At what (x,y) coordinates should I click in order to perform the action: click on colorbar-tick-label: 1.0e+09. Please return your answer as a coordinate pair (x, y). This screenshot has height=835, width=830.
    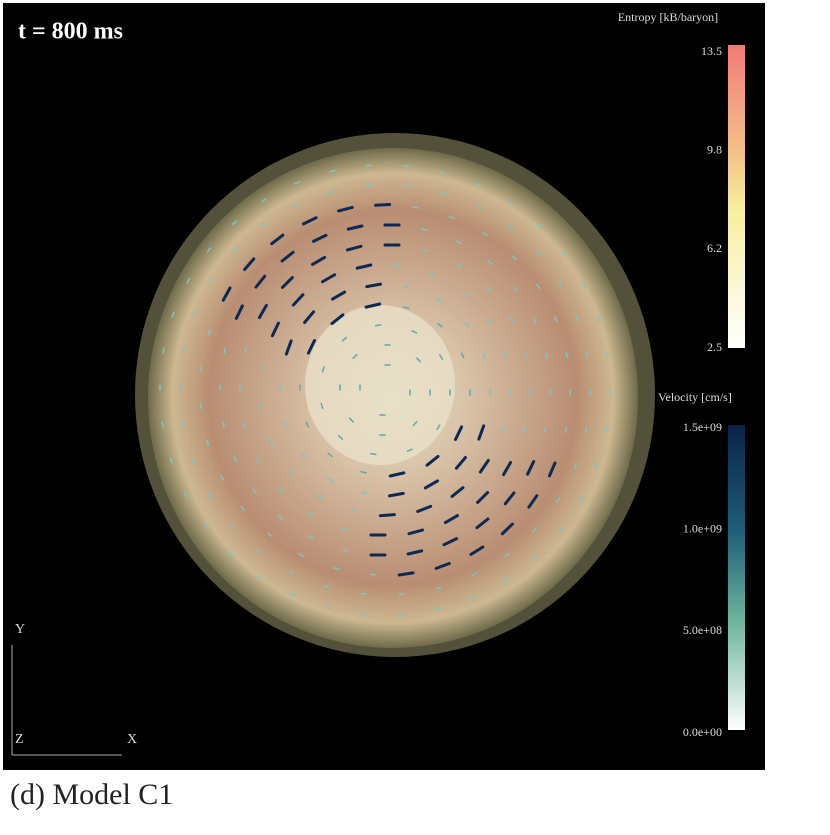
    Looking at the image, I should click on (702, 528).